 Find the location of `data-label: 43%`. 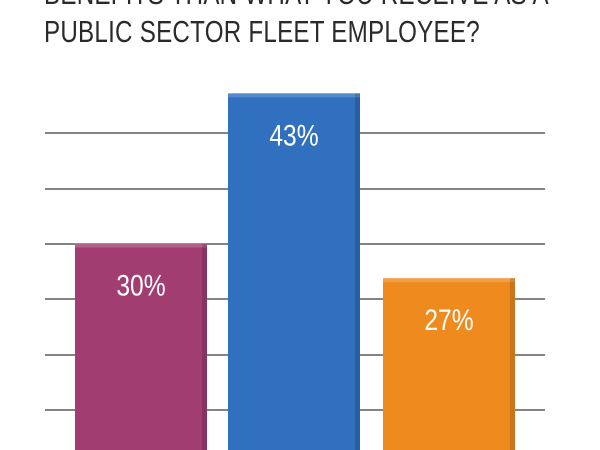

data-label: 43% is located at coordinates (293, 135).